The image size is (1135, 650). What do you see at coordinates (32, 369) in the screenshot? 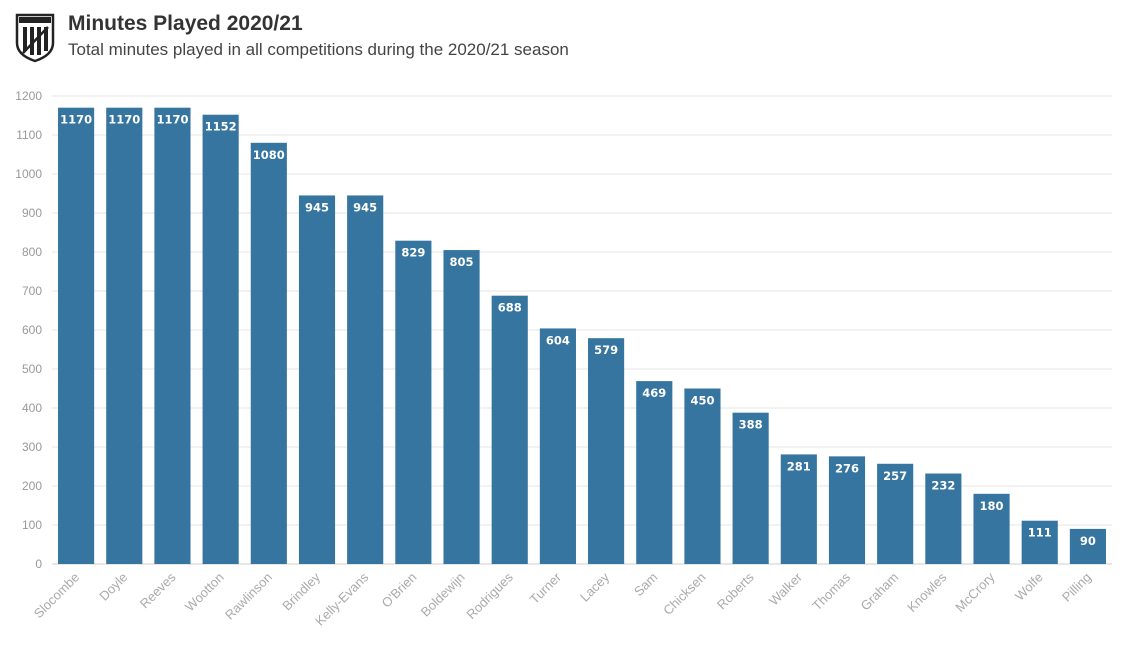
I see `y-tick-label: 500` at bounding box center [32, 369].